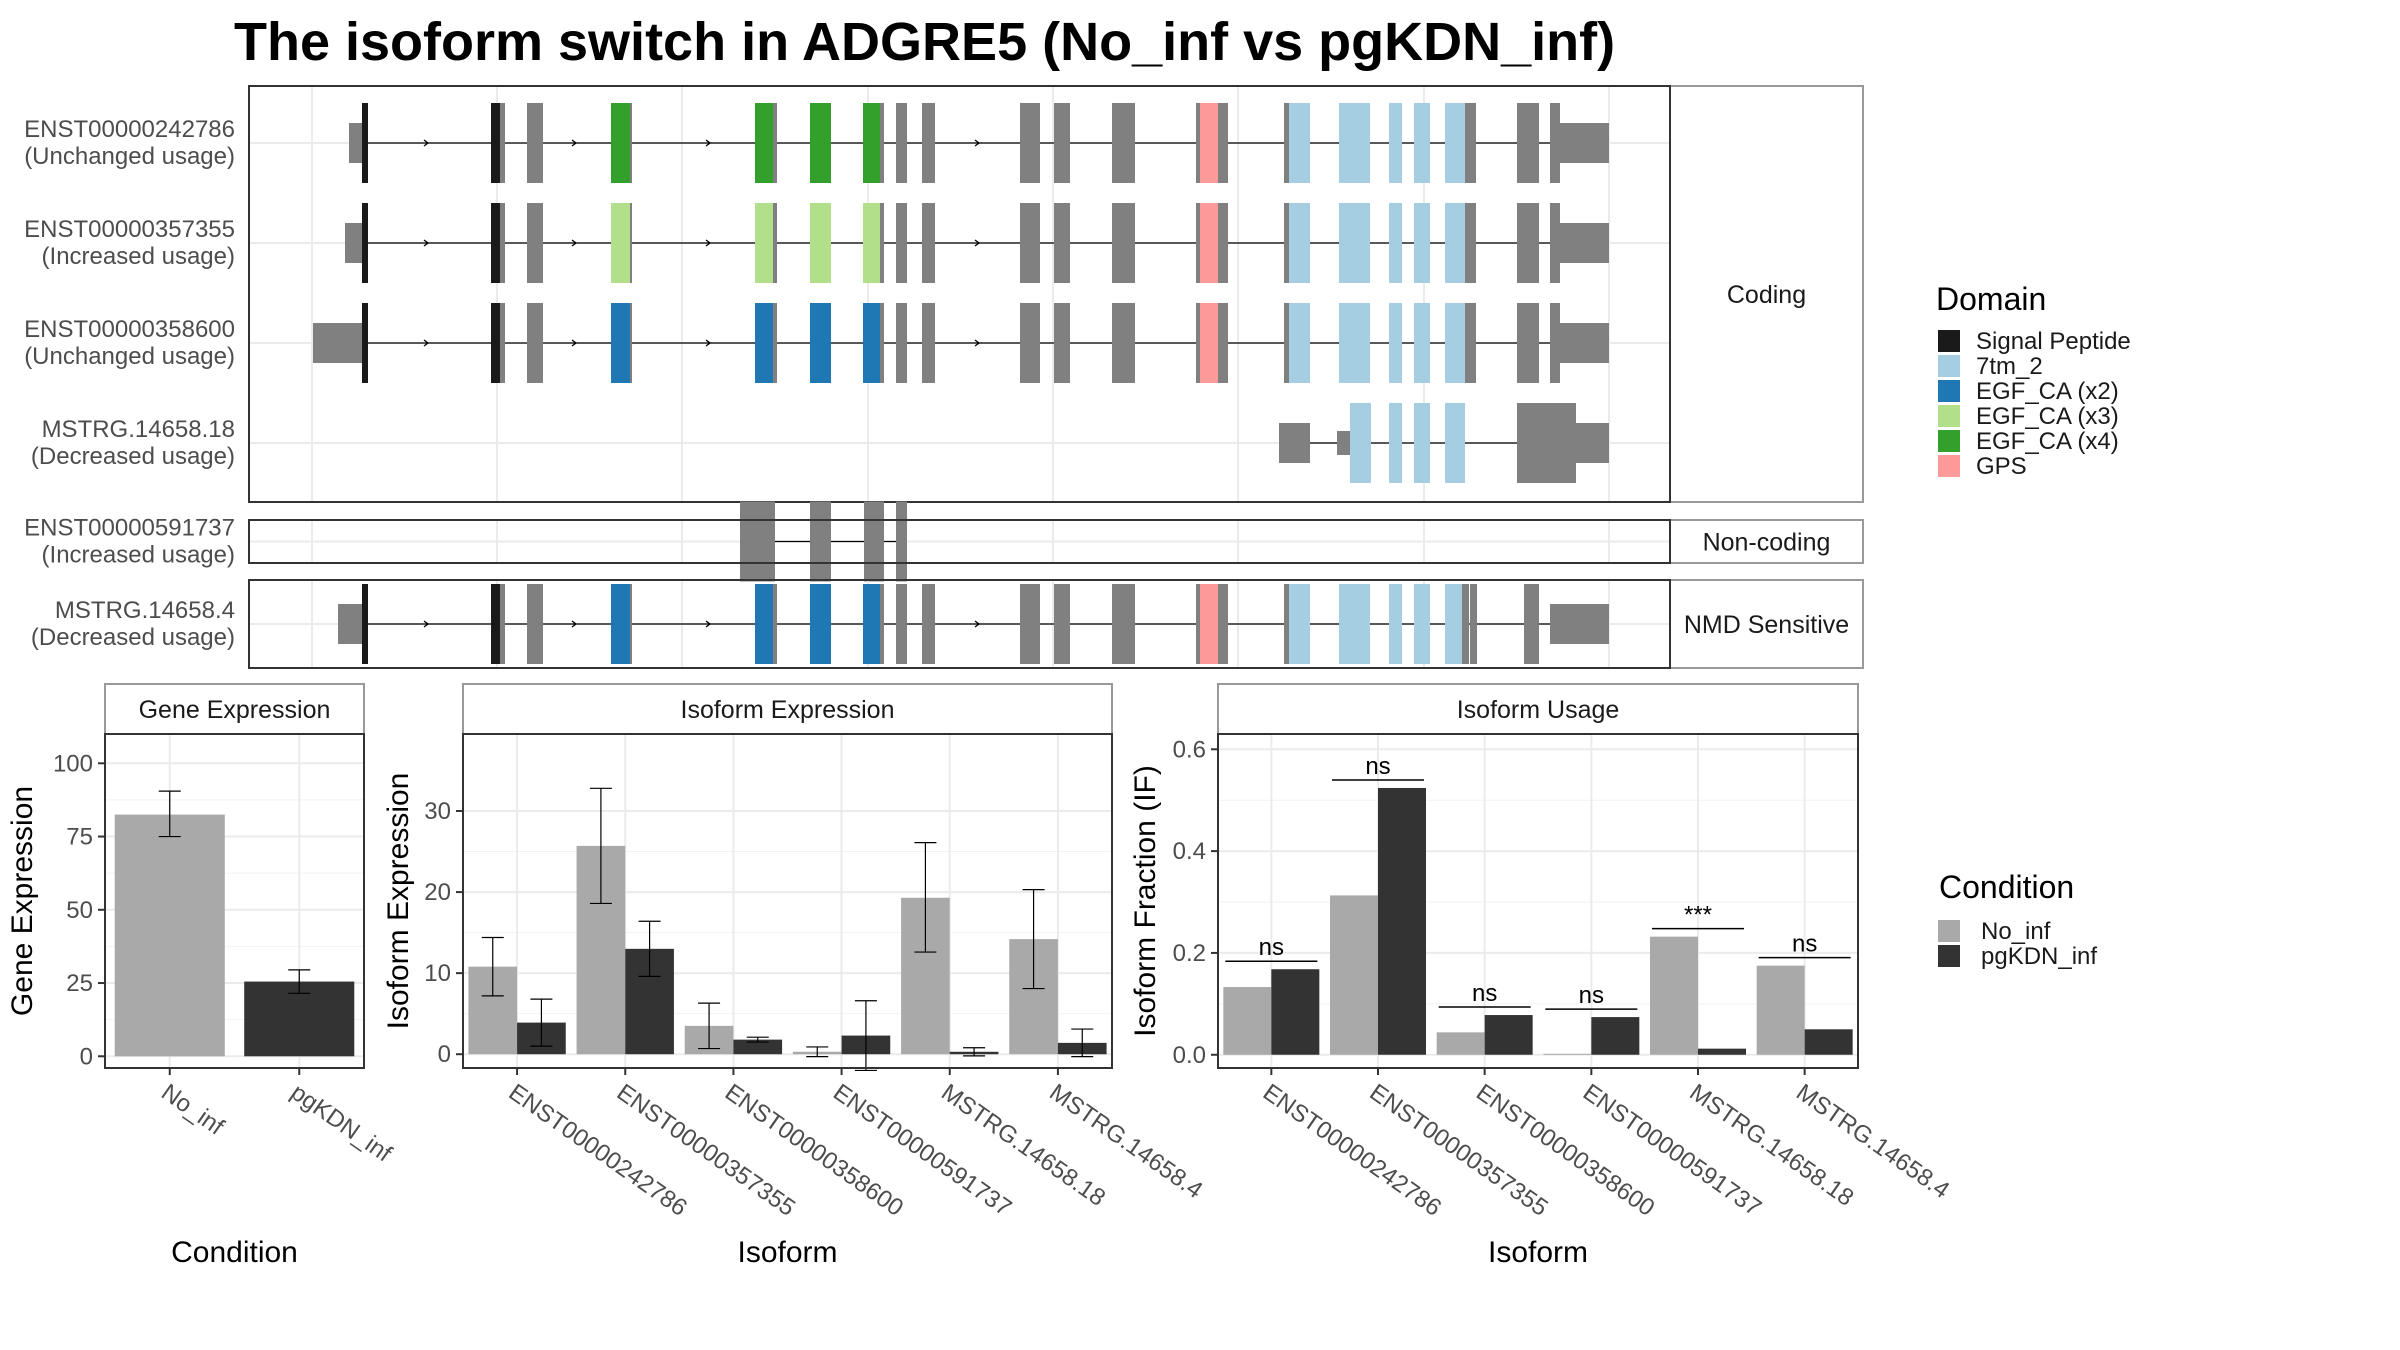  Describe the element at coordinates (2006, 887) in the screenshot. I see `condition-legend-title: Condition` at that location.